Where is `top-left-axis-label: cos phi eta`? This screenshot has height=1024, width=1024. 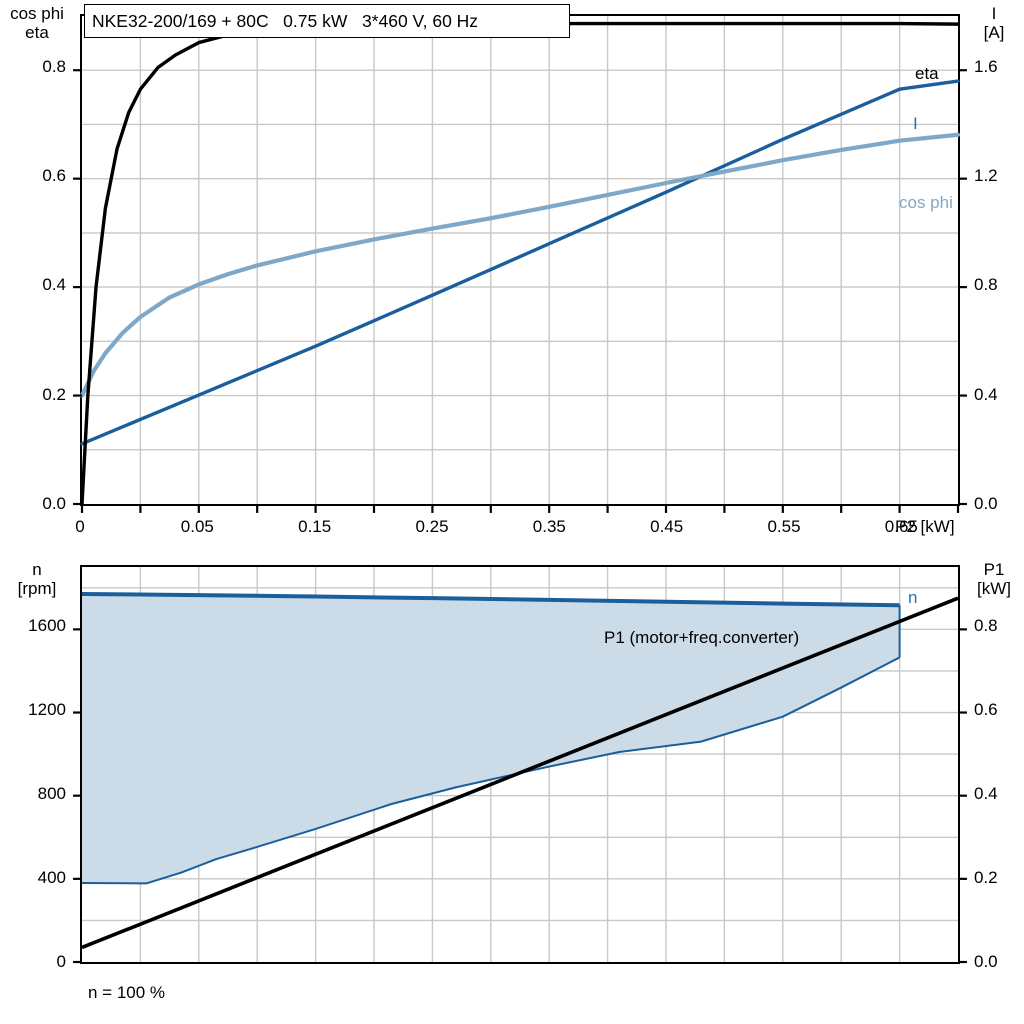
top-left-axis-label: cos phi eta is located at coordinates (37, 23).